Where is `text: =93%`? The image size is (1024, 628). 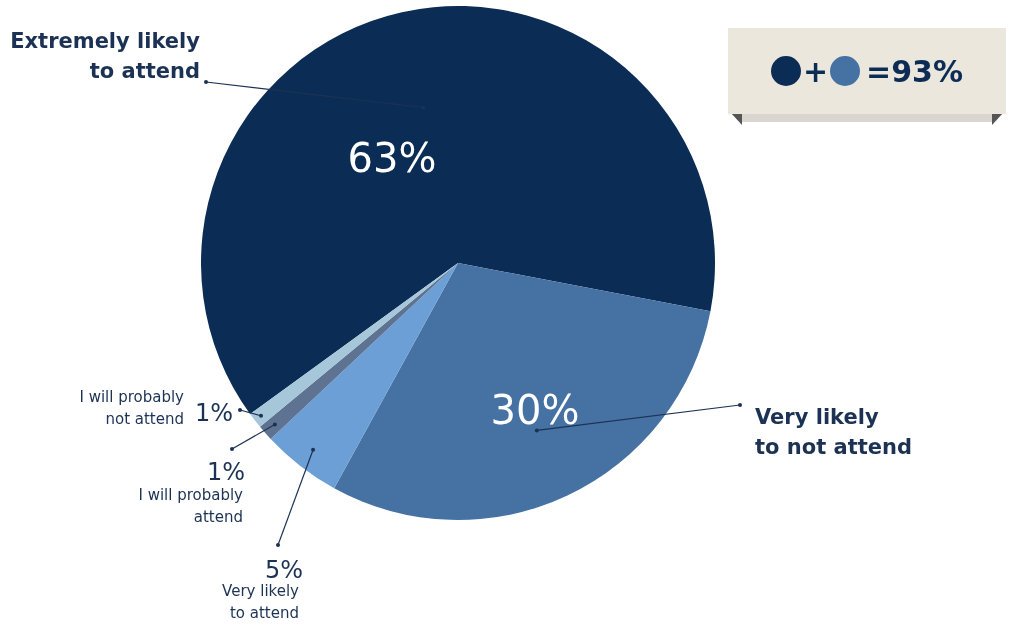 text: =93% is located at coordinates (915, 71).